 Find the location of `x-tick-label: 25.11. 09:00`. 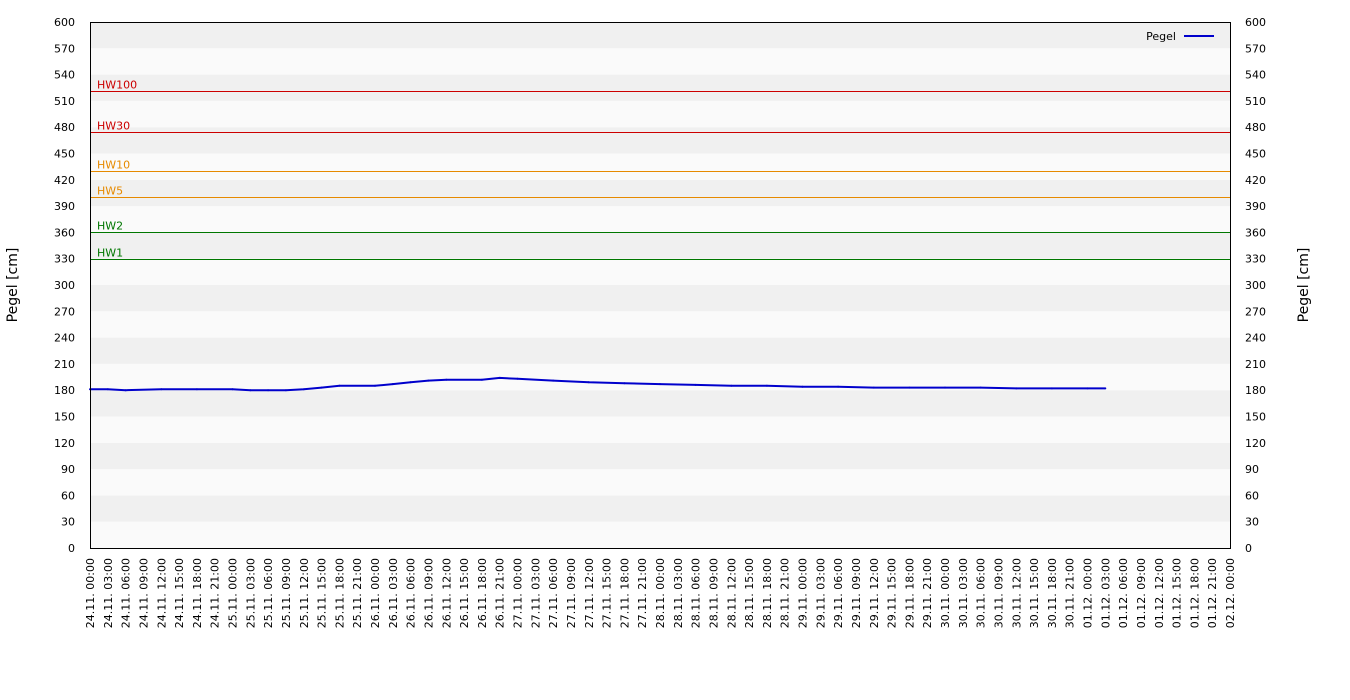

x-tick-label: 25.11. 09:00 is located at coordinates (286, 593).